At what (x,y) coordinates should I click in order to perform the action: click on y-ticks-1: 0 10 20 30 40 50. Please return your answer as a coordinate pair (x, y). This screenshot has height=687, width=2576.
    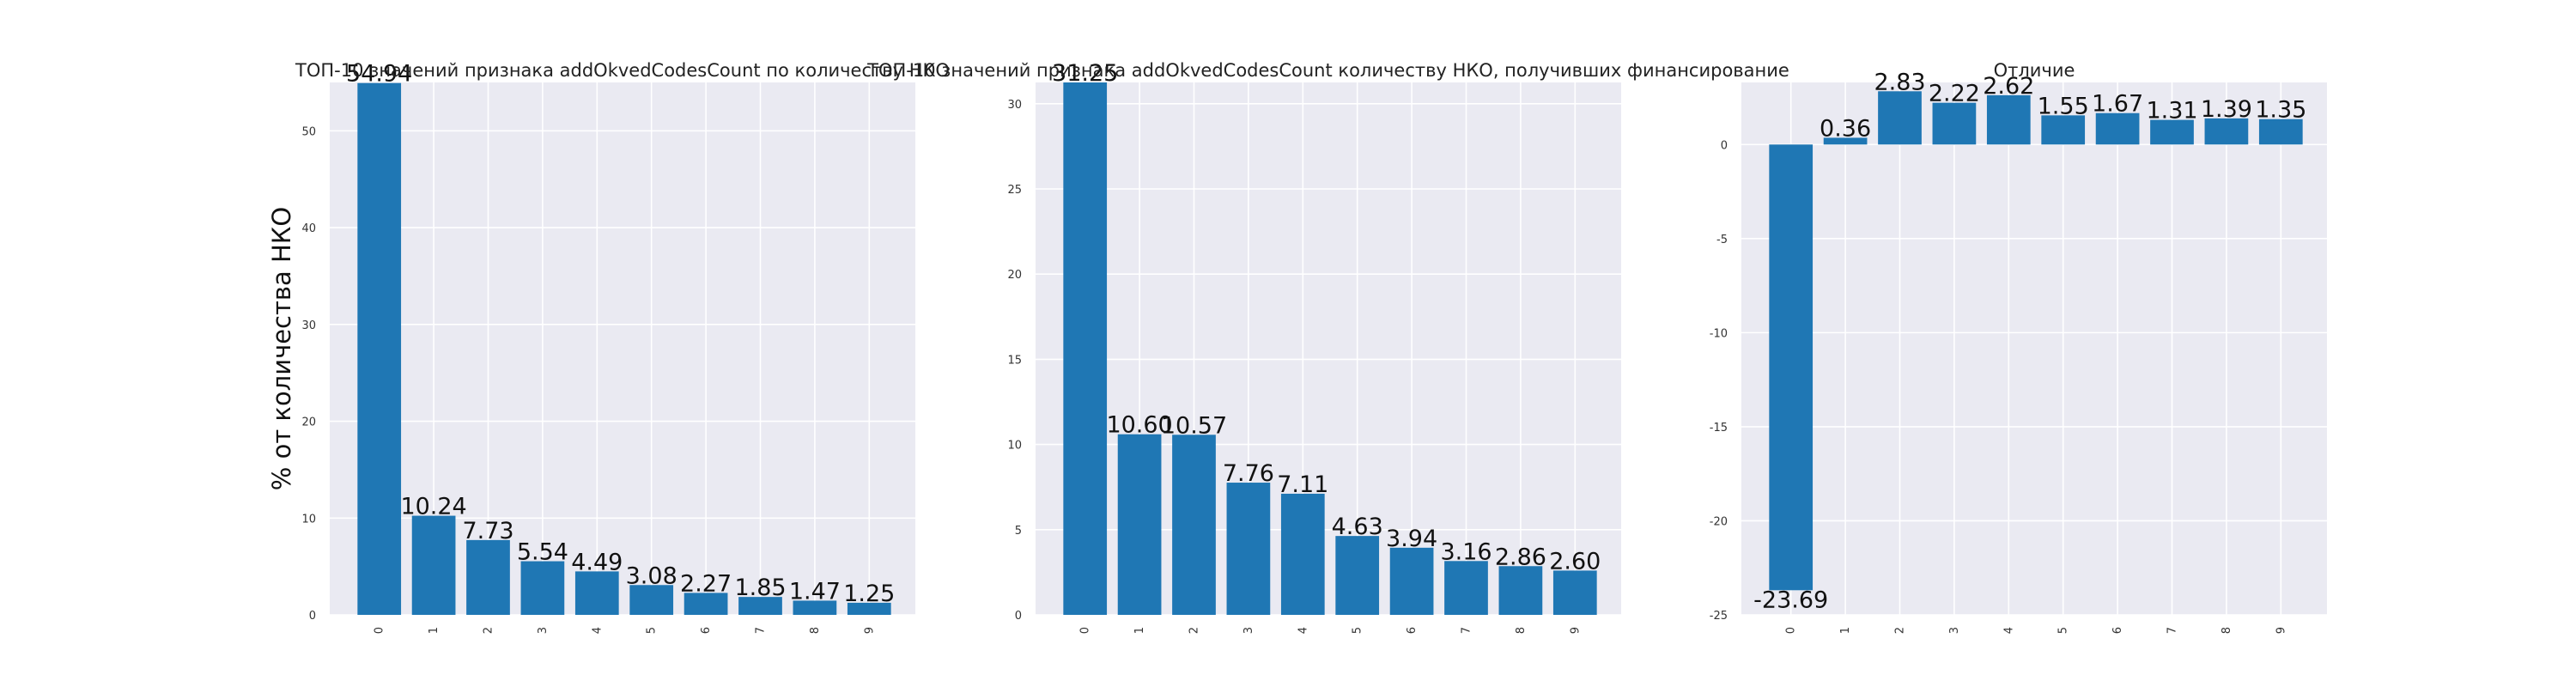
    Looking at the image, I should click on (308, 374).